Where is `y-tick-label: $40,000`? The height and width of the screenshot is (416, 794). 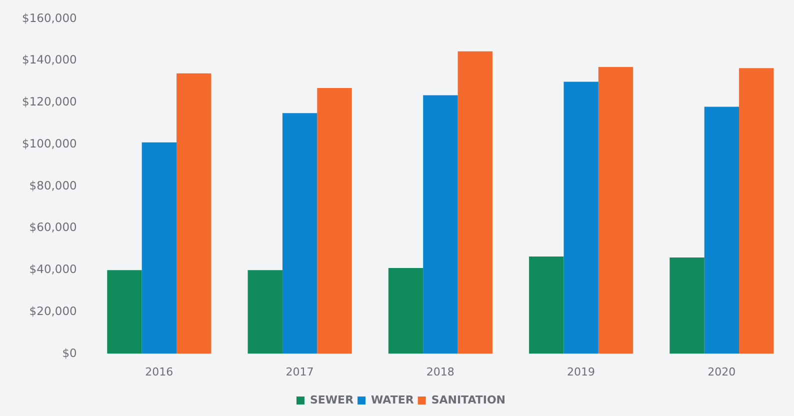
y-tick-label: $40,000 is located at coordinates (53, 269).